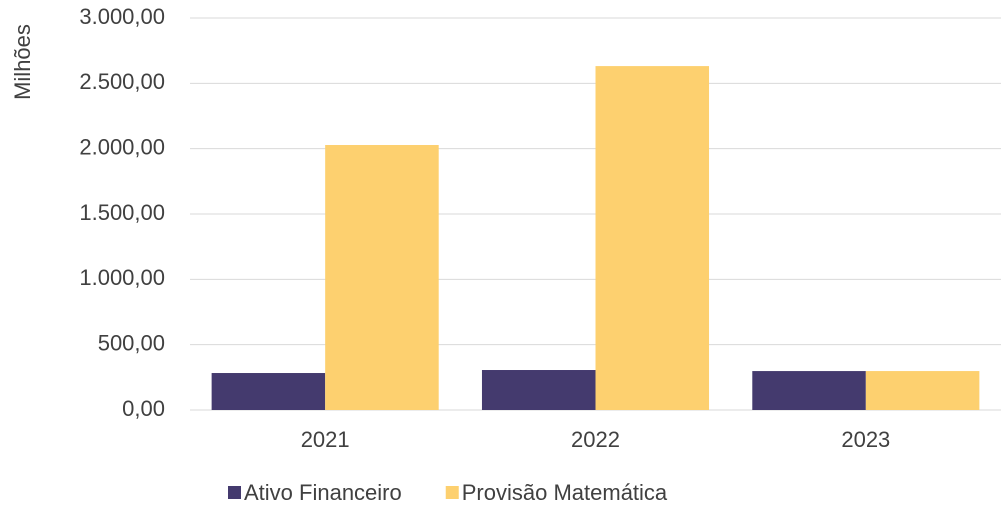 This screenshot has width=1001, height=509. What do you see at coordinates (143, 408) in the screenshot?
I see `y-tick-label: 0,00` at bounding box center [143, 408].